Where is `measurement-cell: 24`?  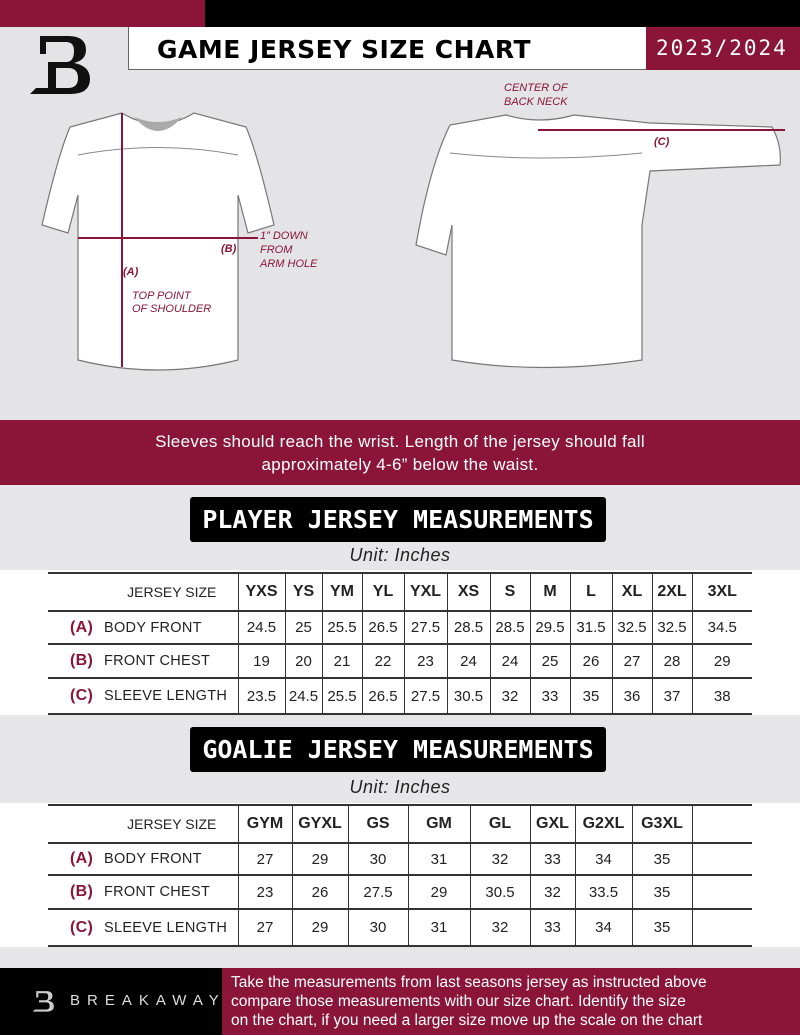
measurement-cell: 24 is located at coordinates (468, 661).